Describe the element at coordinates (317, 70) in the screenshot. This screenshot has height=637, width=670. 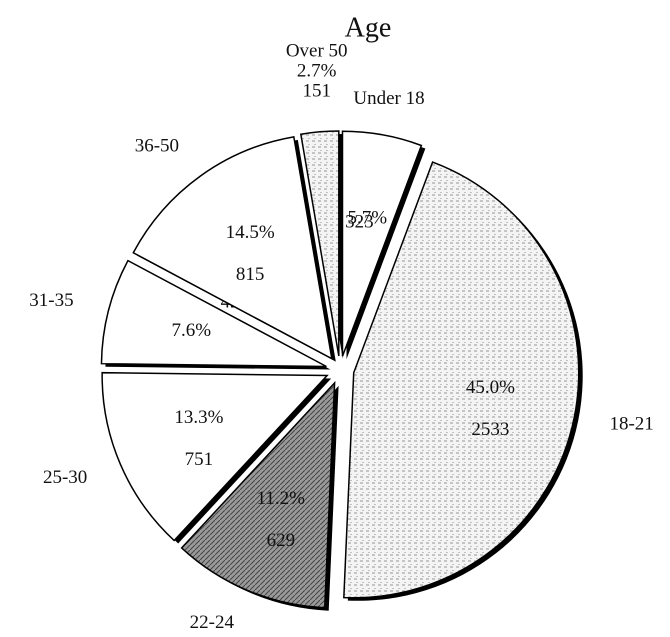
I see `percent-label: 2.7%` at that location.